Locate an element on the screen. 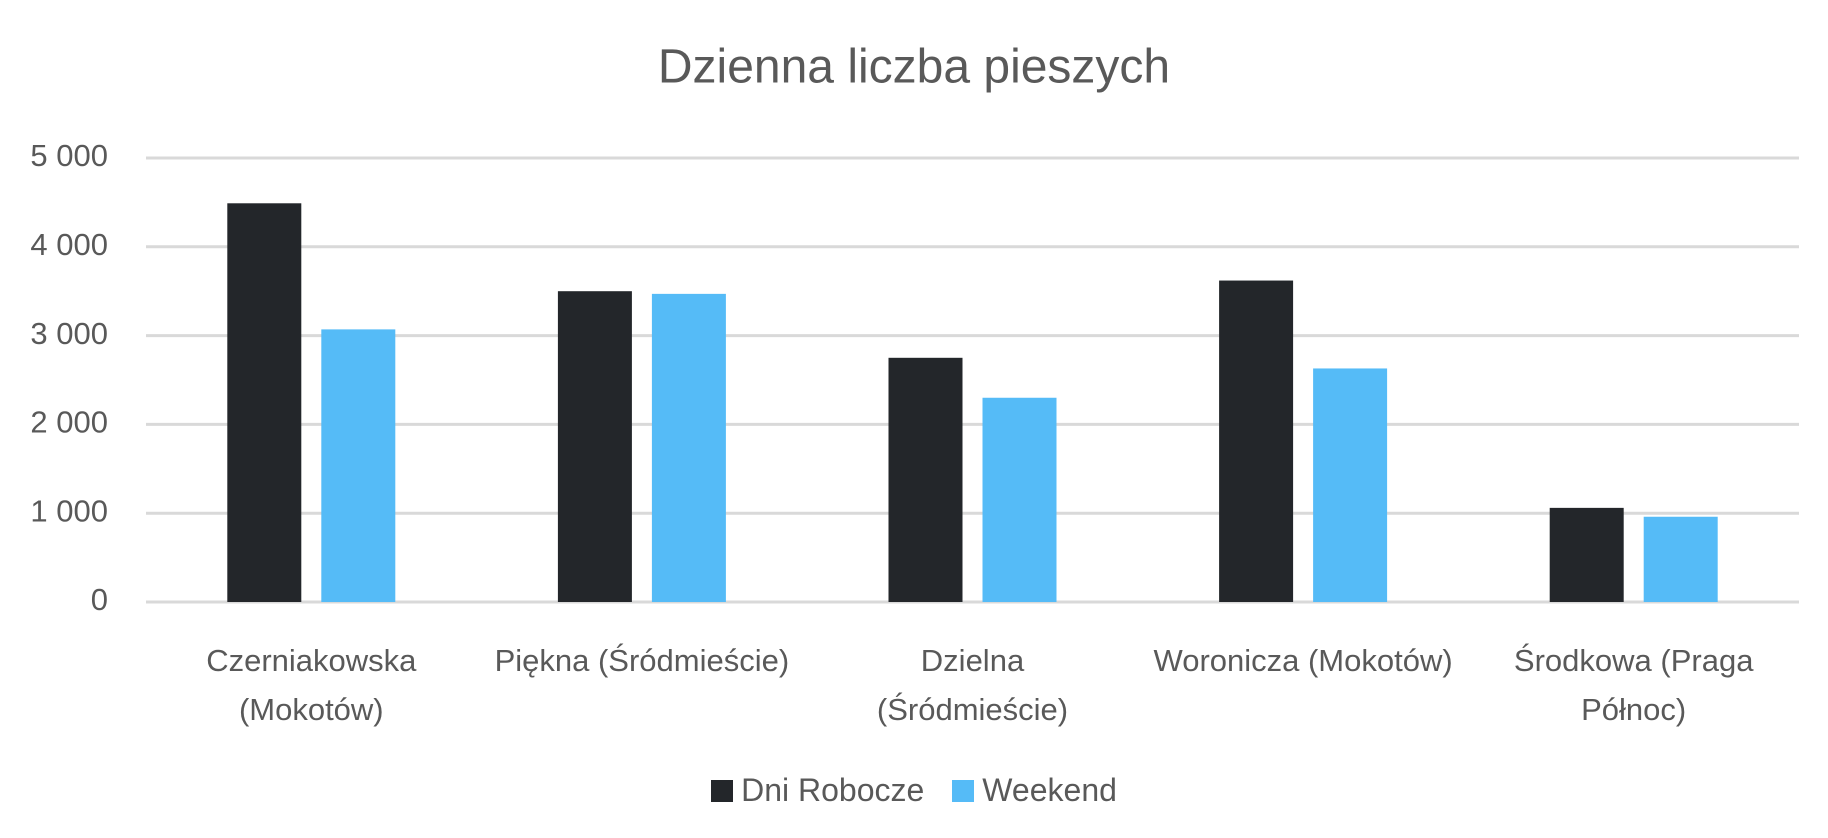 The height and width of the screenshot is (838, 1828). legend-item: Weekend is located at coordinates (1034, 790).